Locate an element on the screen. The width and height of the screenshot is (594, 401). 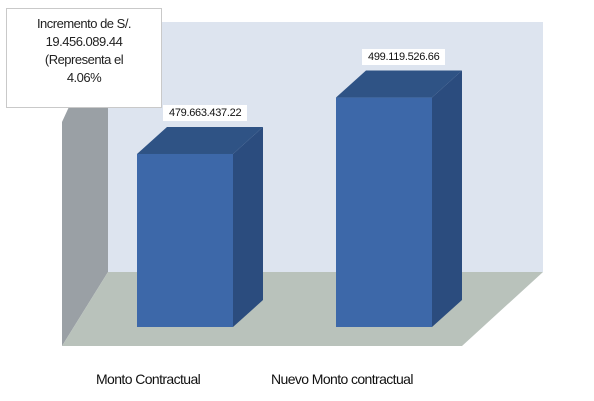
callout-line-3: (Representa el is located at coordinates (84, 59).